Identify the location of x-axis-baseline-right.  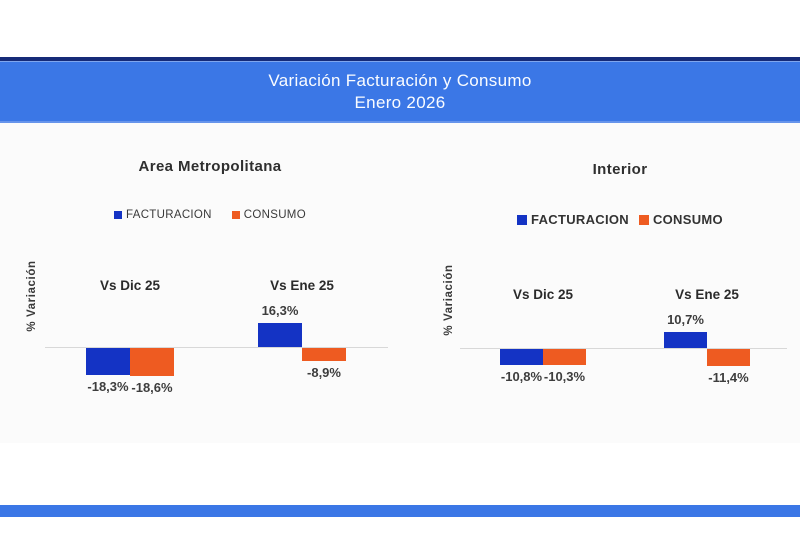
(623, 348).